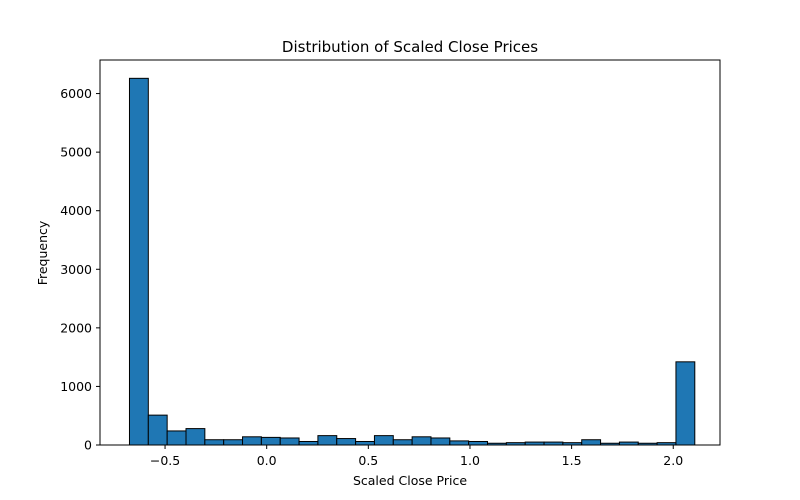  I want to click on y-tick-label: 5000, so click(76, 152).